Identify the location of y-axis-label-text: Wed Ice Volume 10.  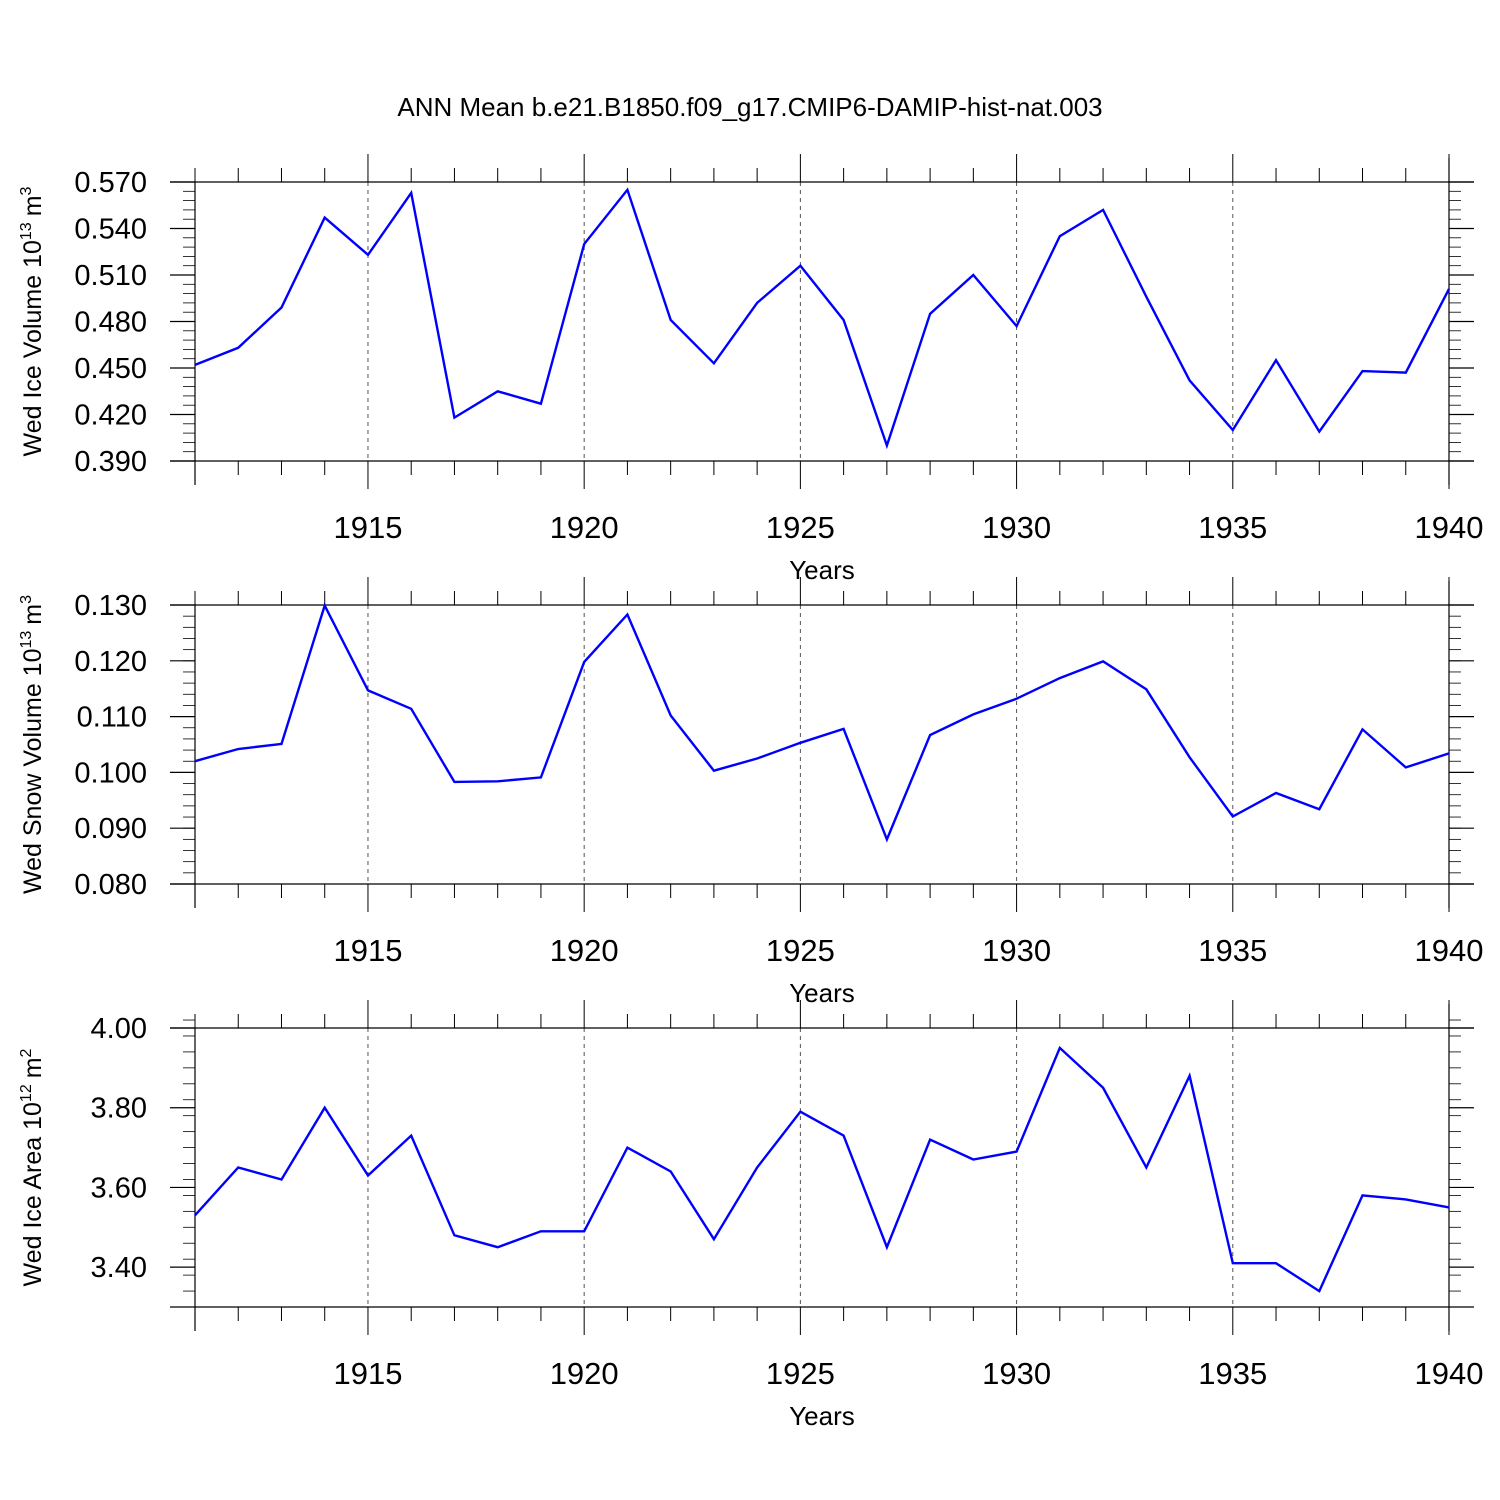
(33, 348).